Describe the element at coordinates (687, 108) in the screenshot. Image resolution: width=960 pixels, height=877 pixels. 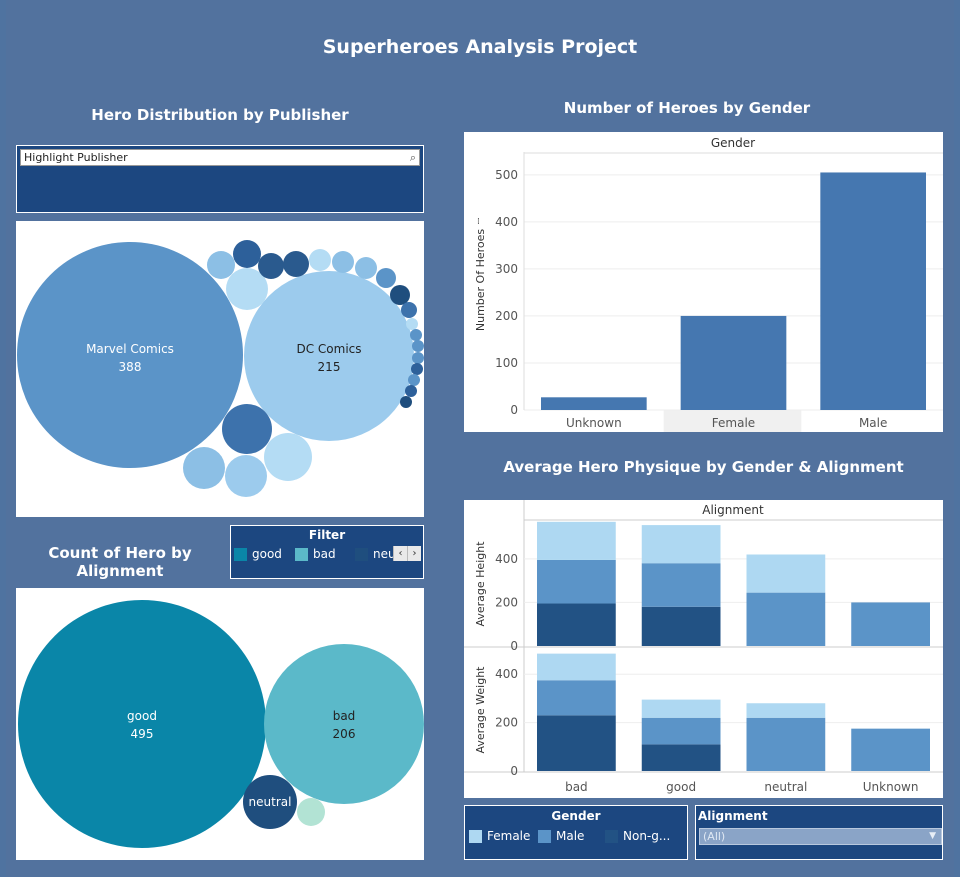
I see `gender-section-title: Number of Heroes by Gender` at that location.